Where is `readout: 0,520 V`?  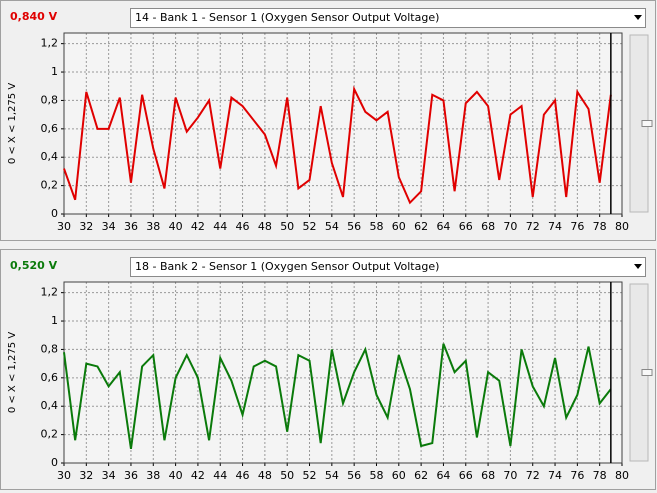
readout: 0,520 V is located at coordinates (34, 265).